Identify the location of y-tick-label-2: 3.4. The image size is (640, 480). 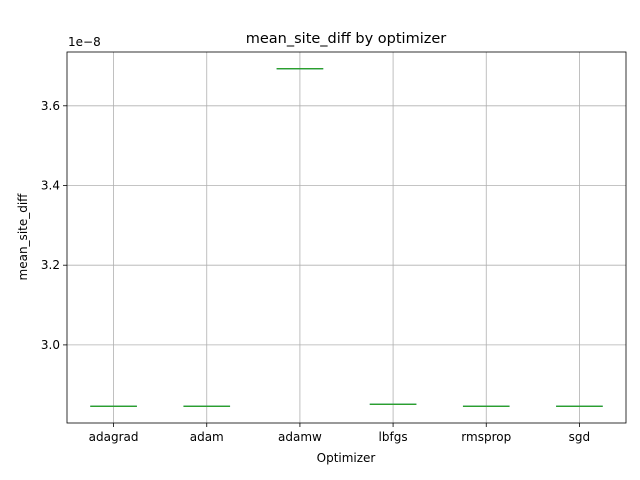
(50, 185).